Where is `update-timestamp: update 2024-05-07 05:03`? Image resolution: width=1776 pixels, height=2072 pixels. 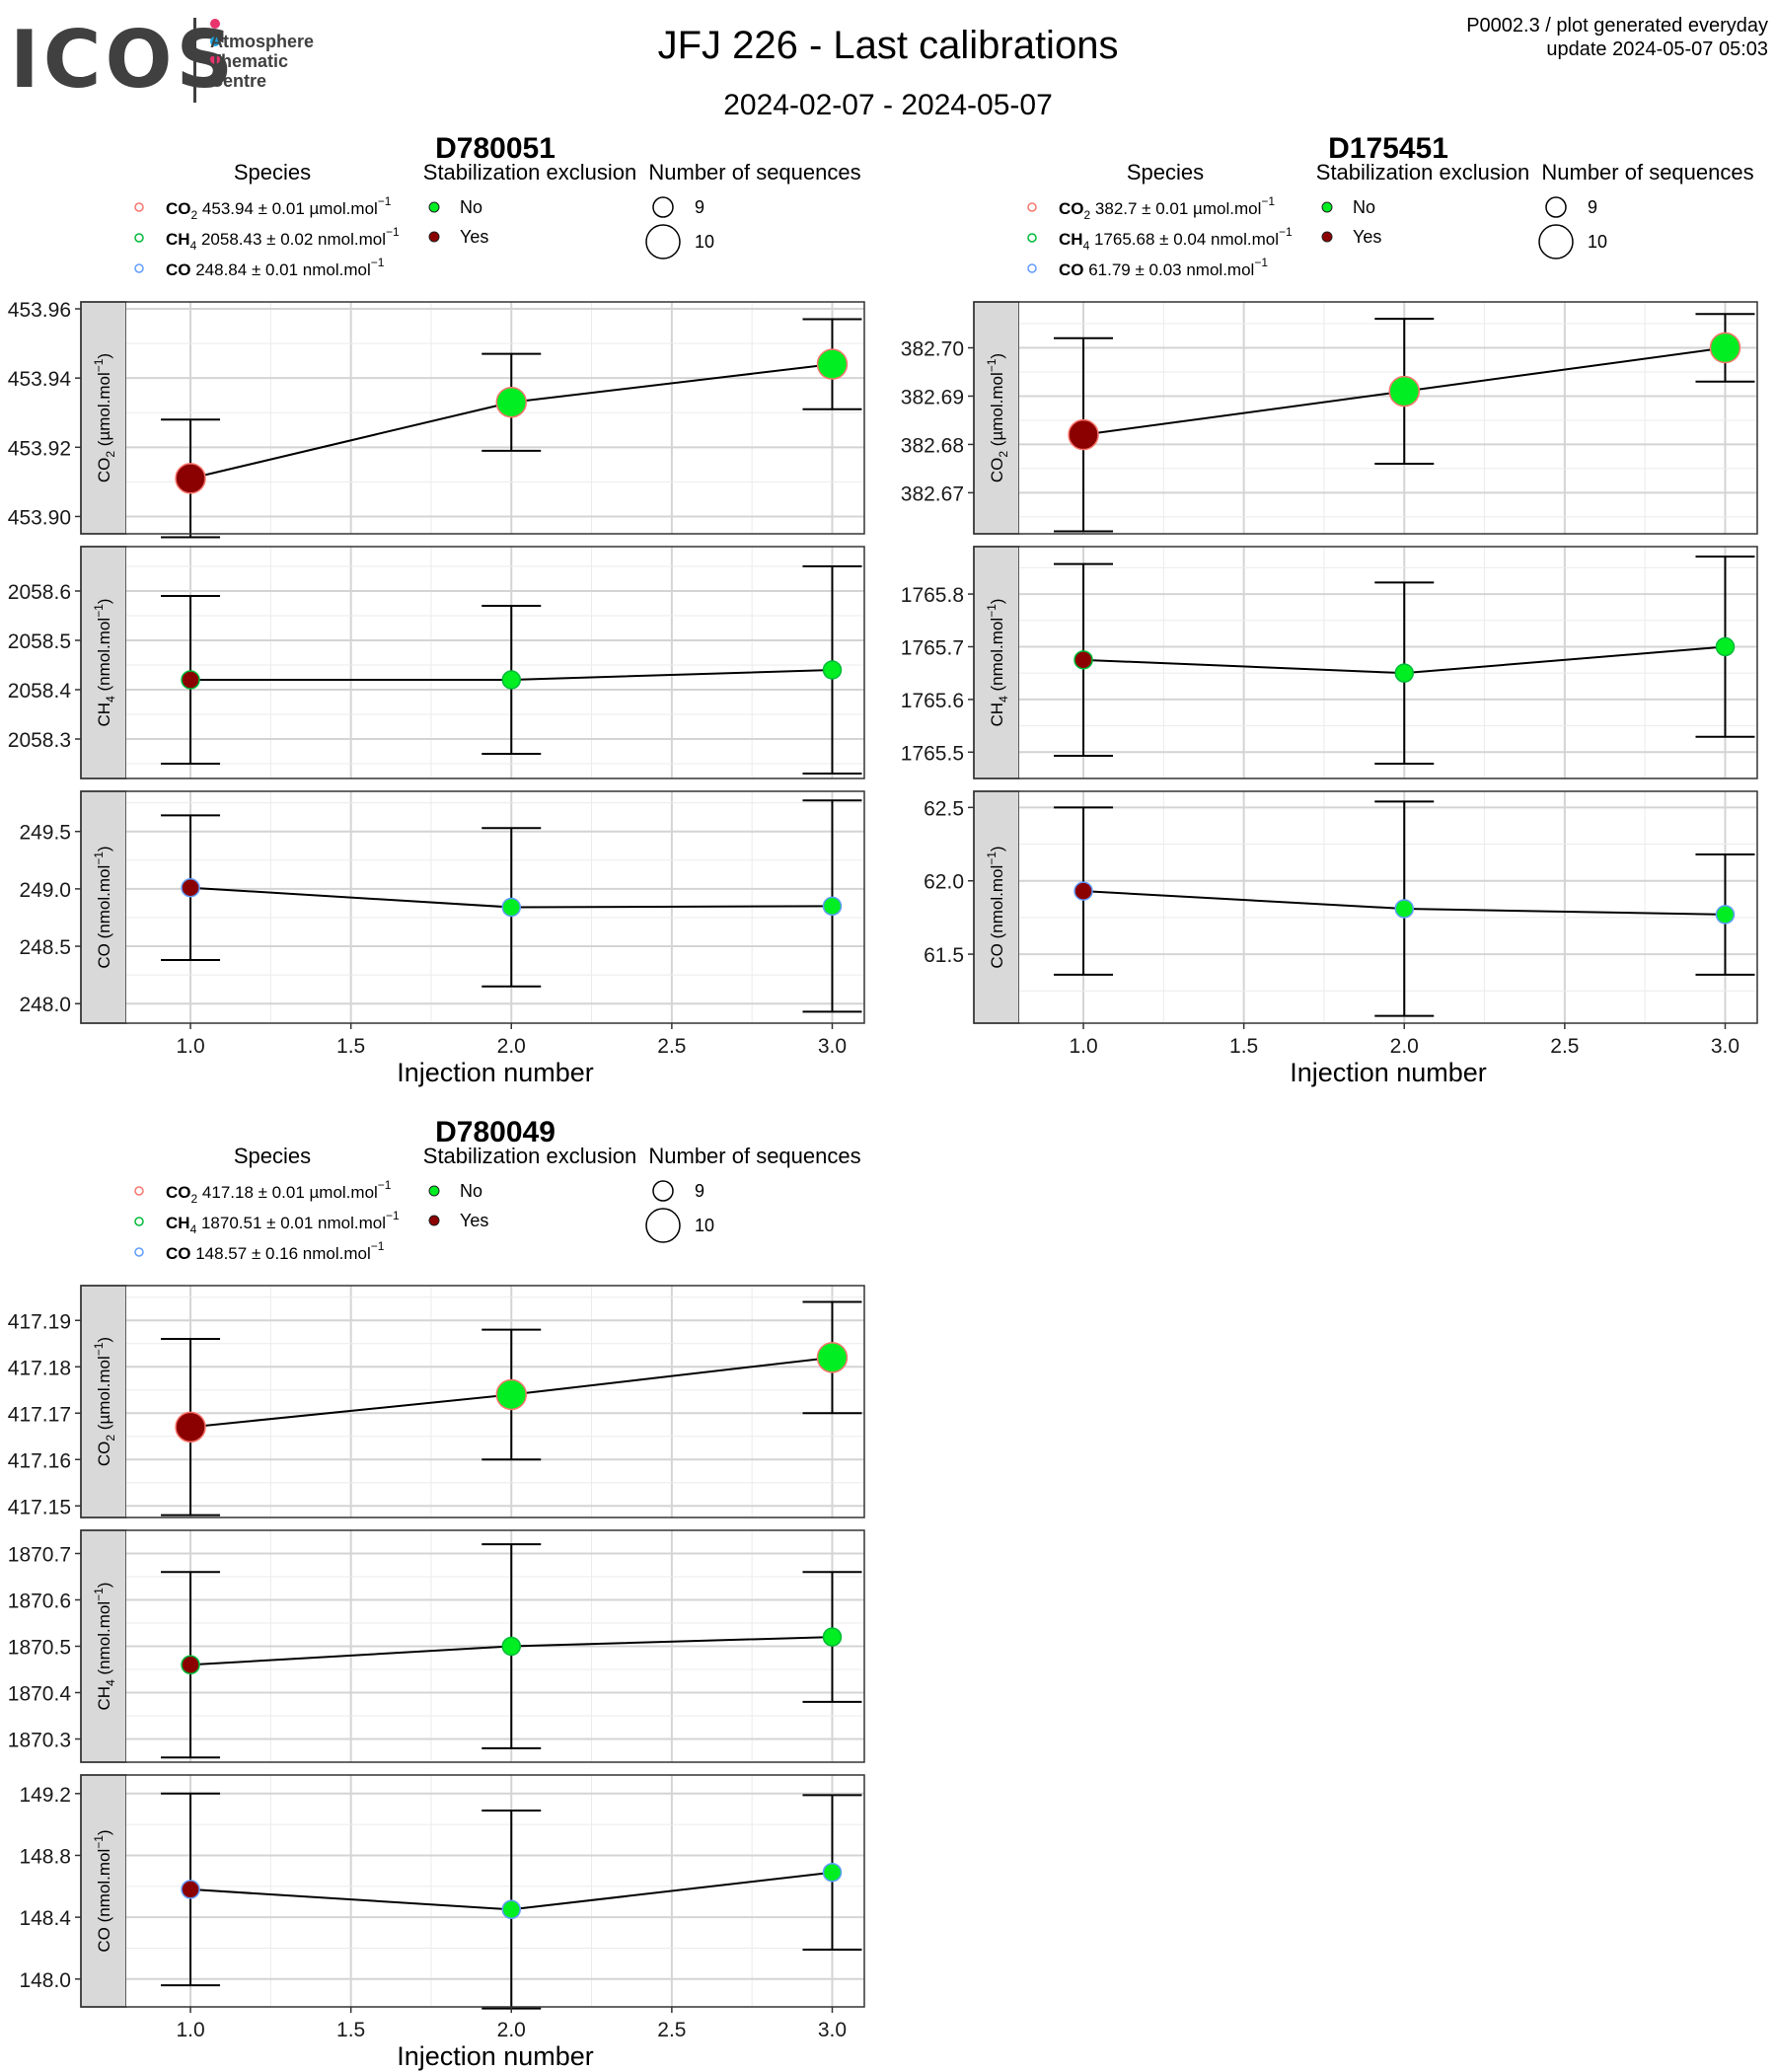 update-timestamp: update 2024-05-07 05:03 is located at coordinates (1657, 49).